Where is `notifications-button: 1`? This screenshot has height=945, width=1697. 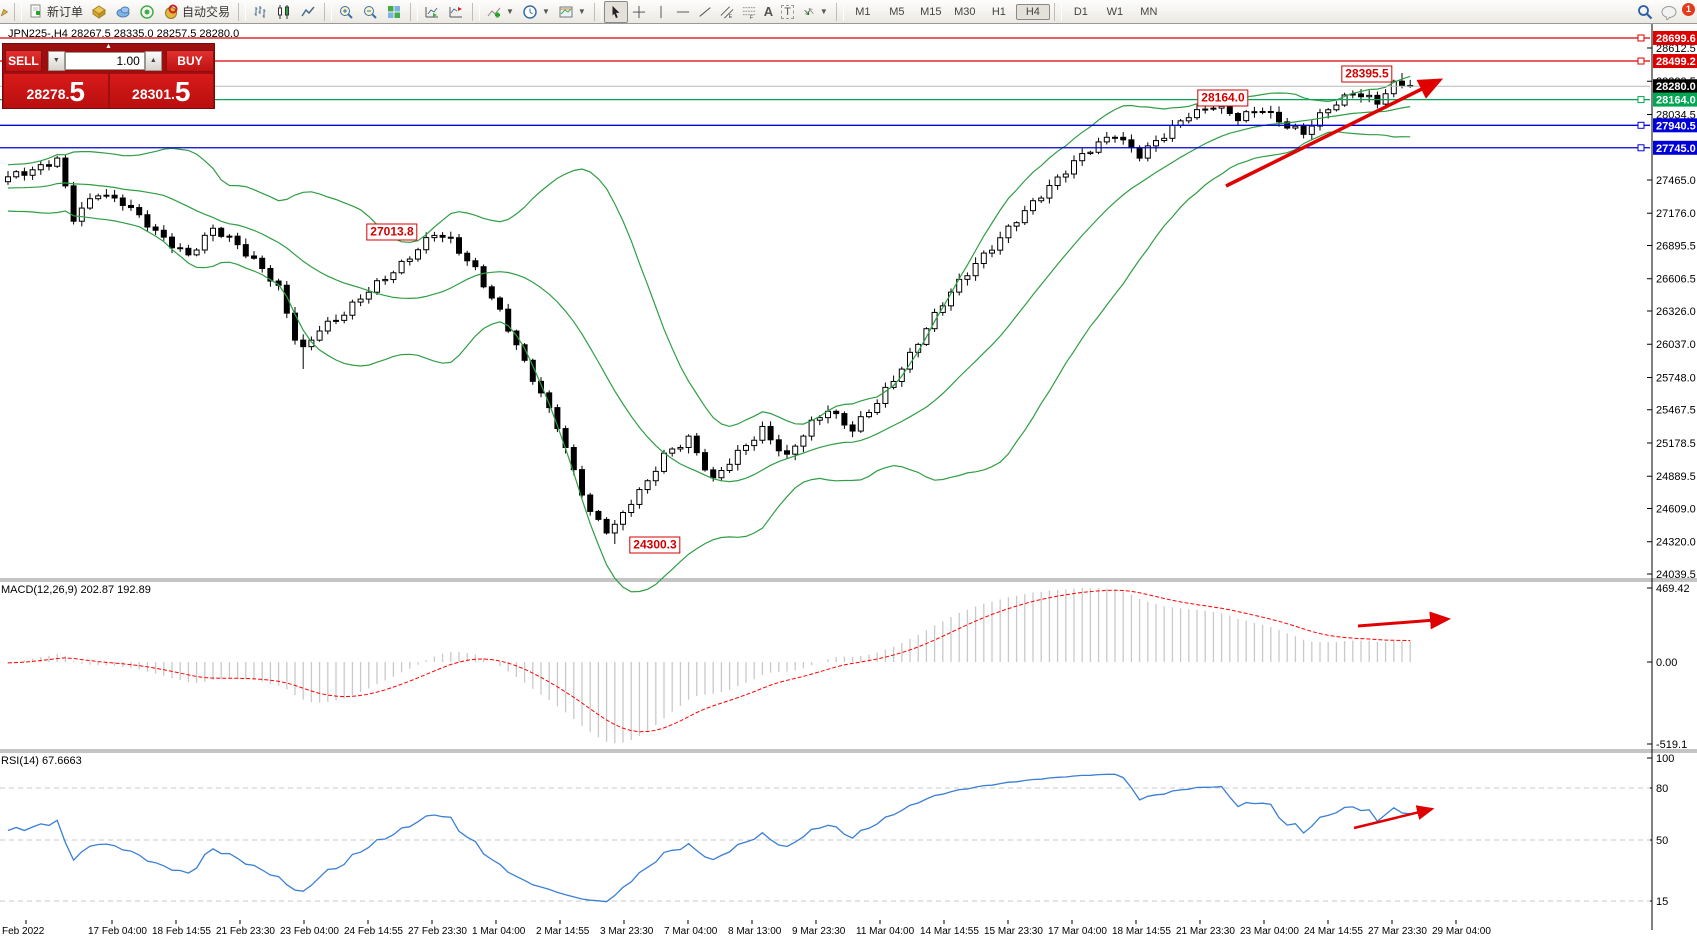 notifications-button: 1 is located at coordinates (1676, 12).